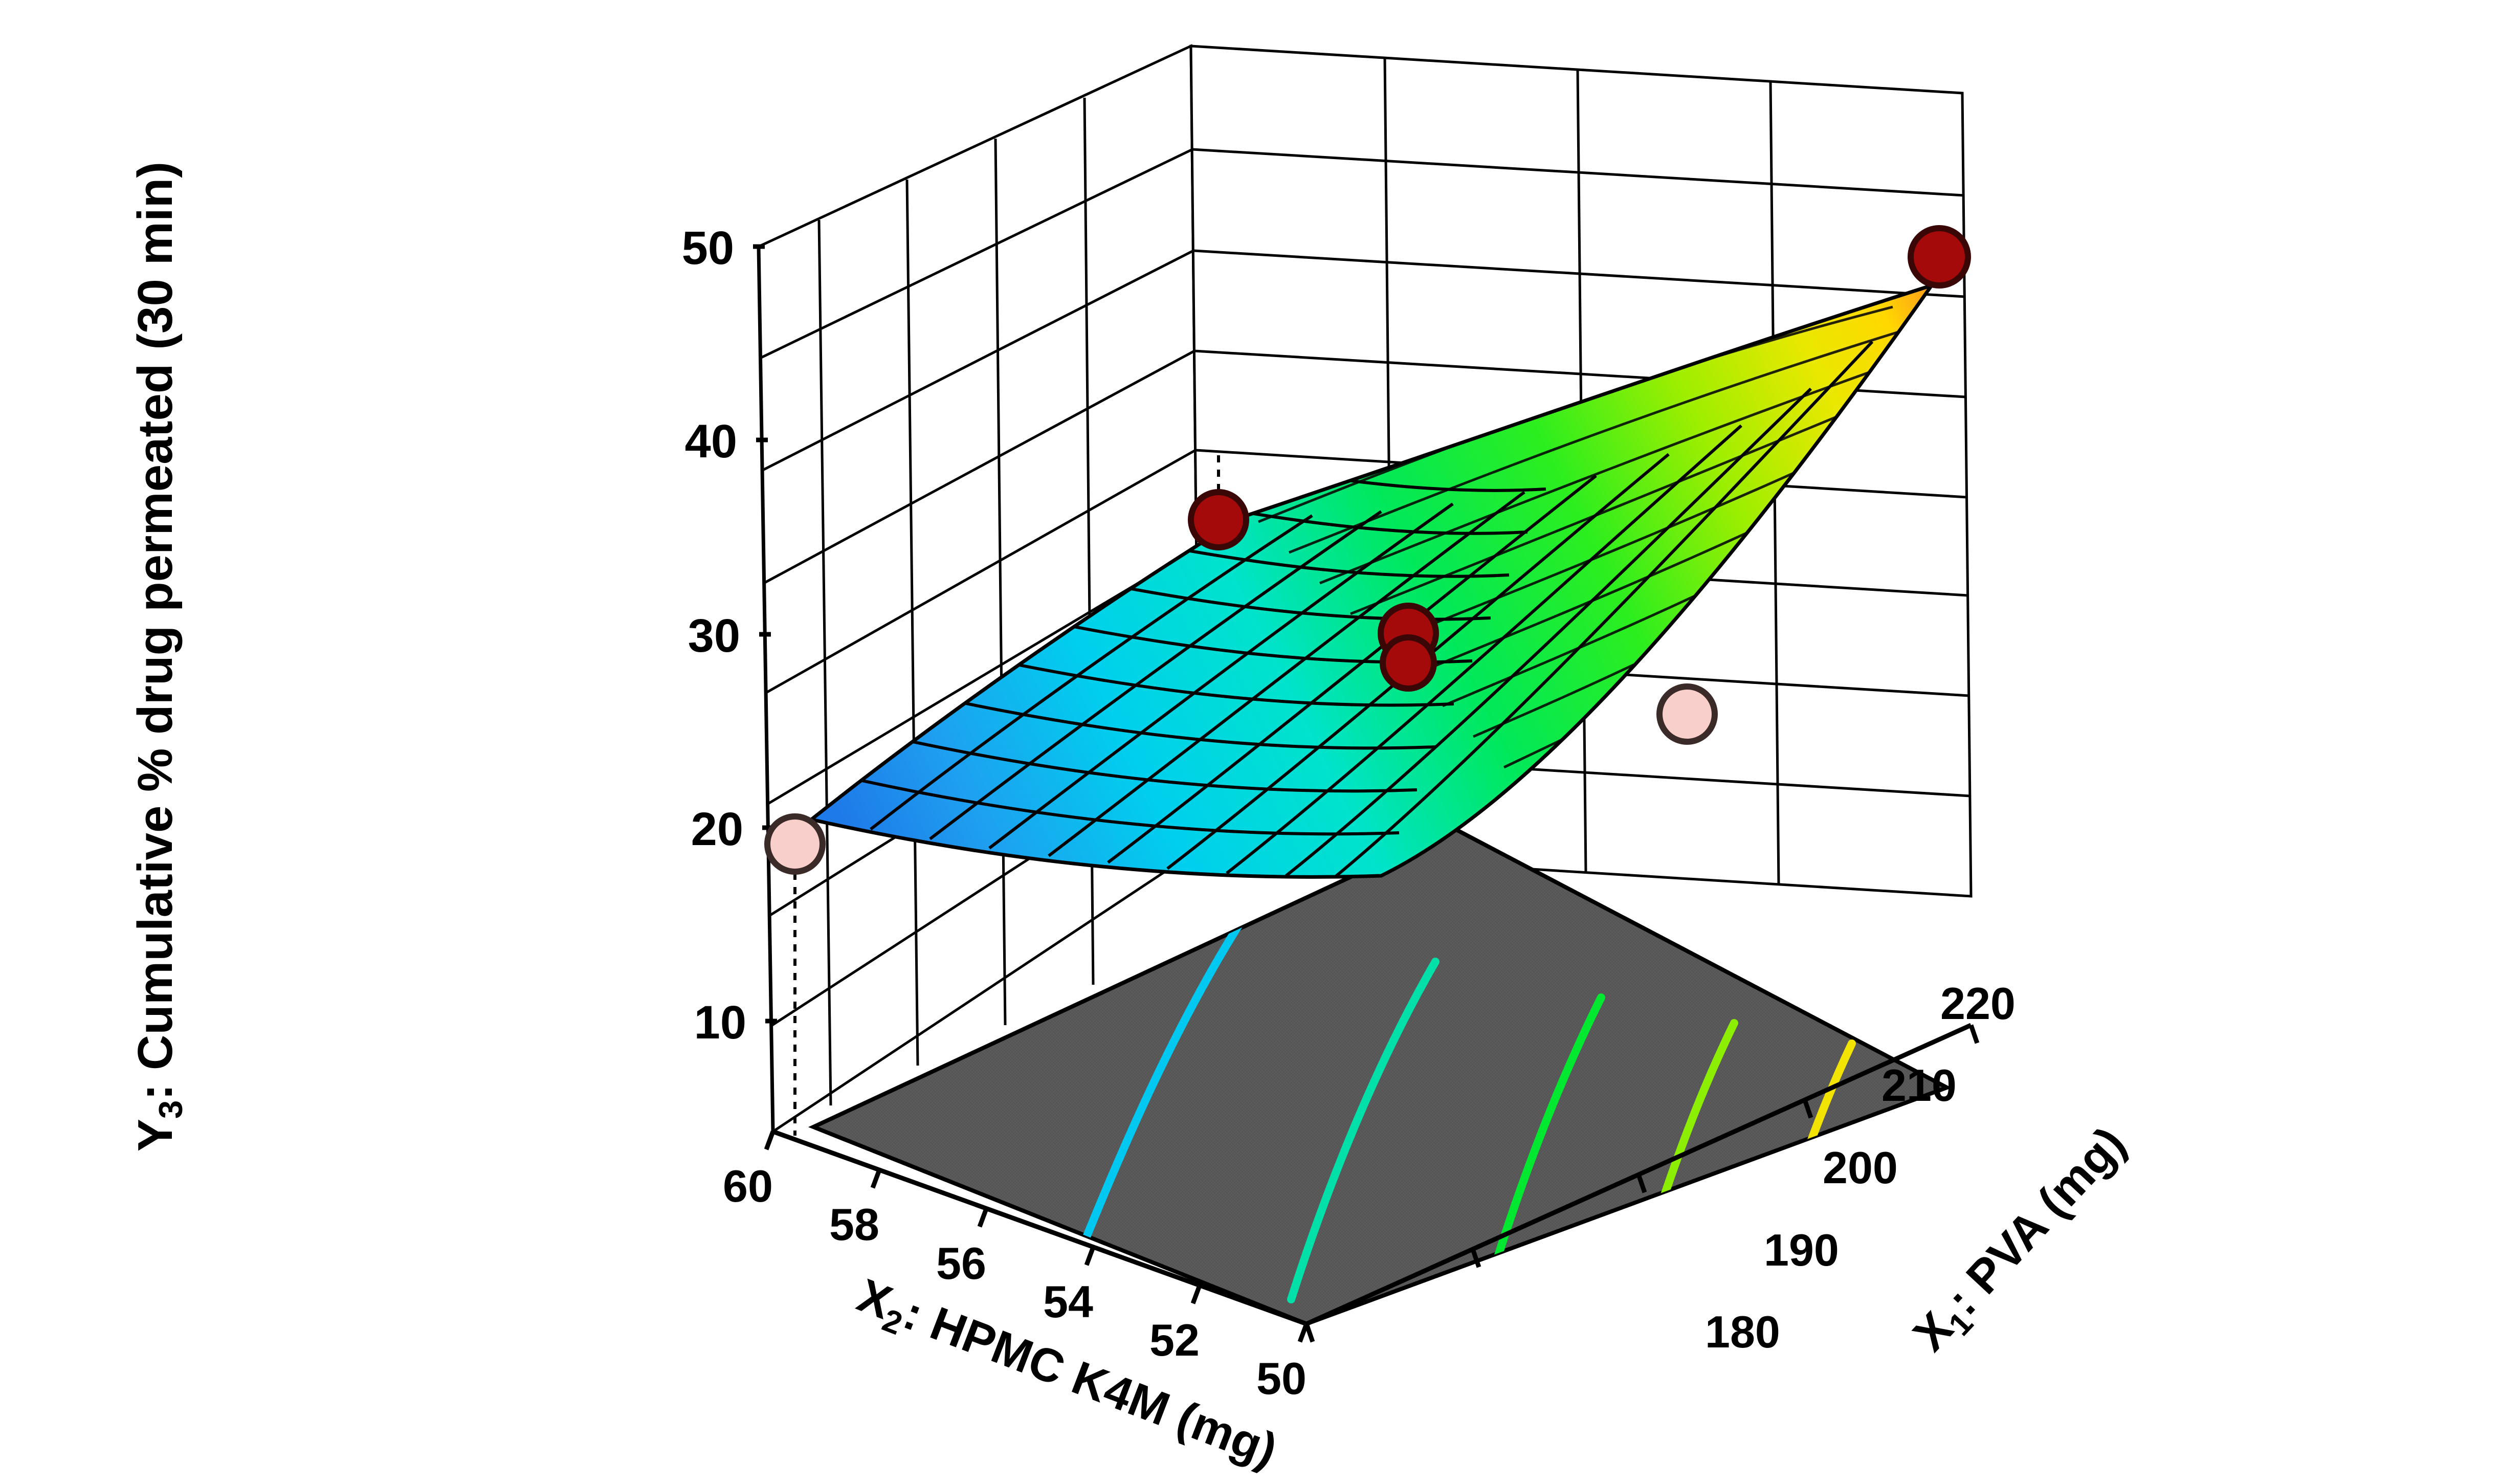  I want to click on z-tick-label: 30, so click(714, 636).